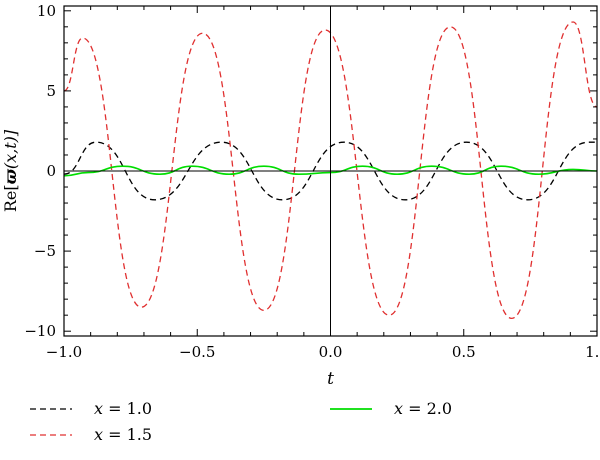  What do you see at coordinates (51, 91) in the screenshot?
I see `y-tick-label-3: 5` at bounding box center [51, 91].